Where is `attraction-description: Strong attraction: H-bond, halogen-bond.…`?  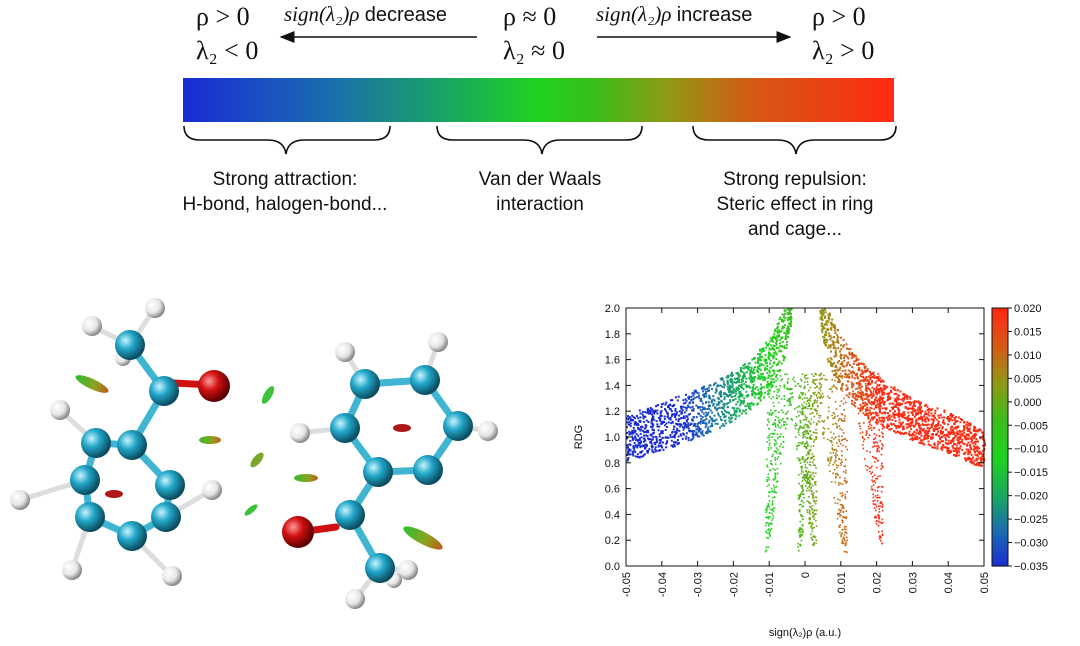
attraction-description: Strong attraction: H-bond, halogen-bond.… is located at coordinates (285, 192).